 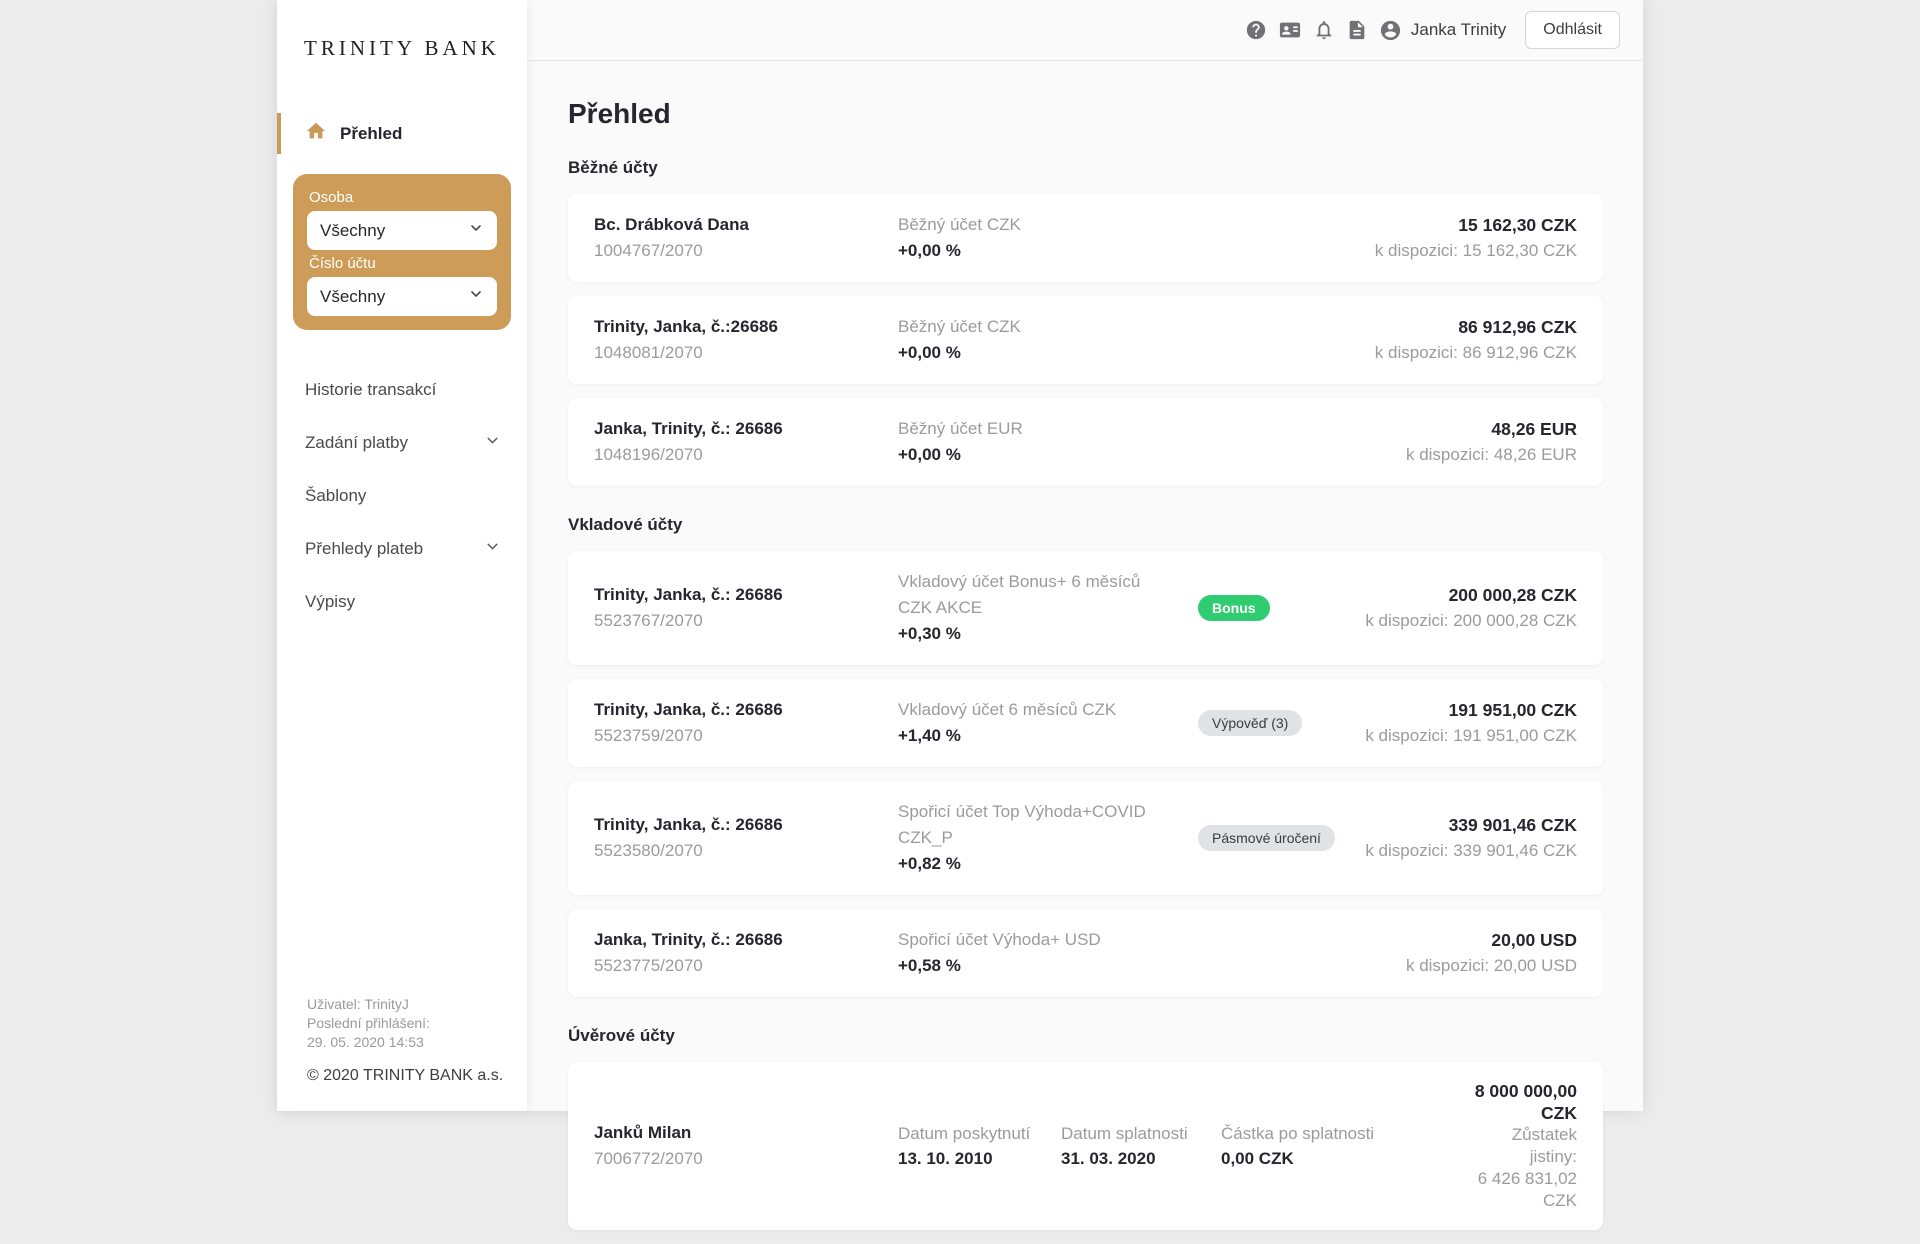 I want to click on account-available: k dispozici: 15 162,30 CZK, so click(x=1475, y=250).